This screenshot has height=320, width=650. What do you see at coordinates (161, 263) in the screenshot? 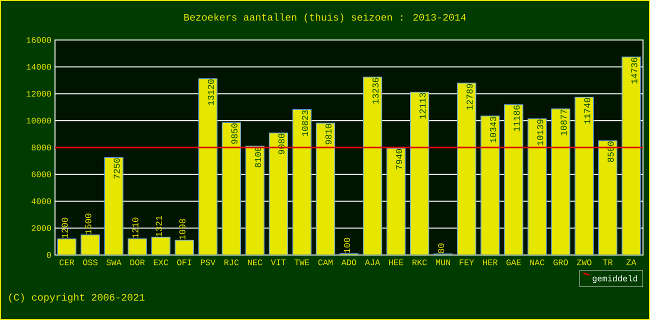
I see `x-tick-label: EXC` at bounding box center [161, 263].